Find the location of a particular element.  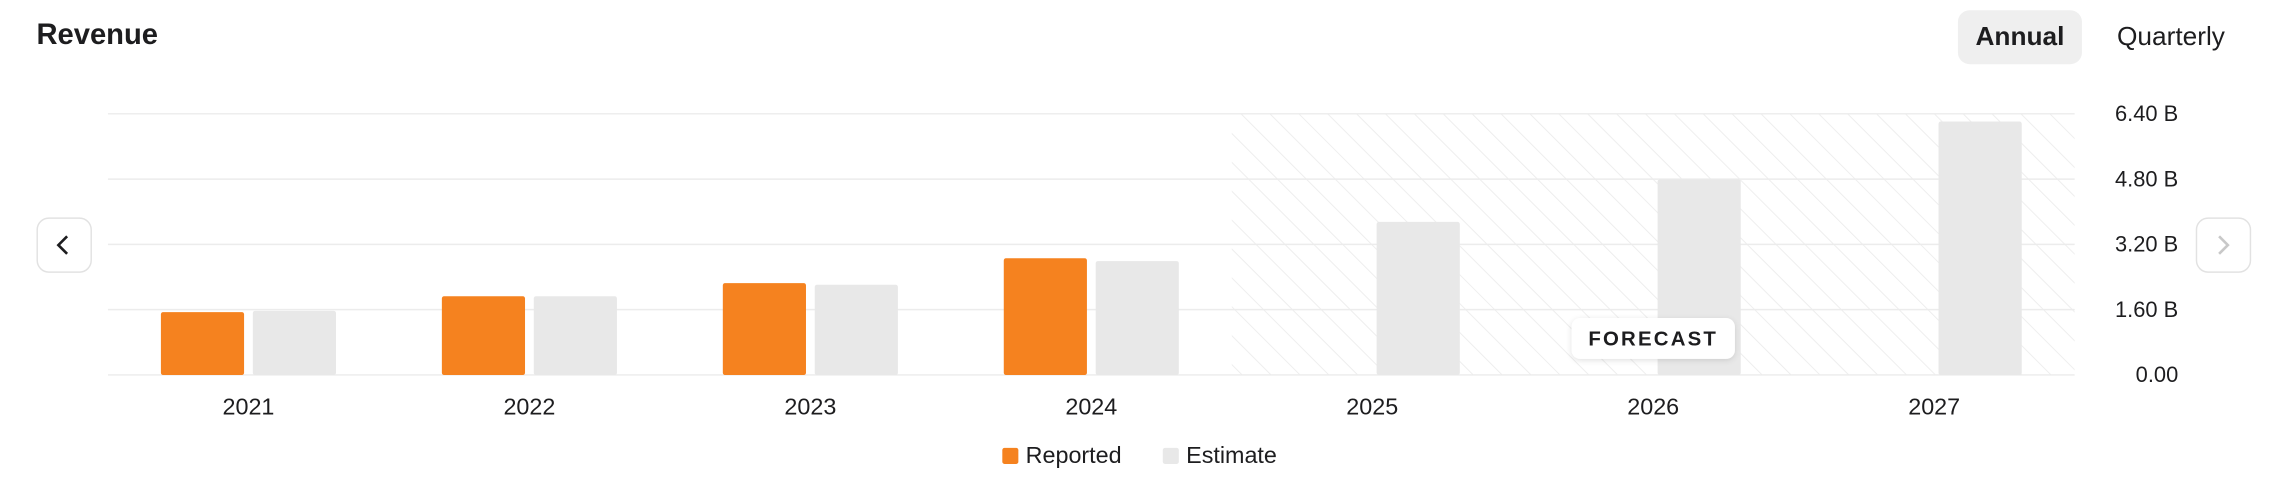

prev-button is located at coordinates (64, 245).